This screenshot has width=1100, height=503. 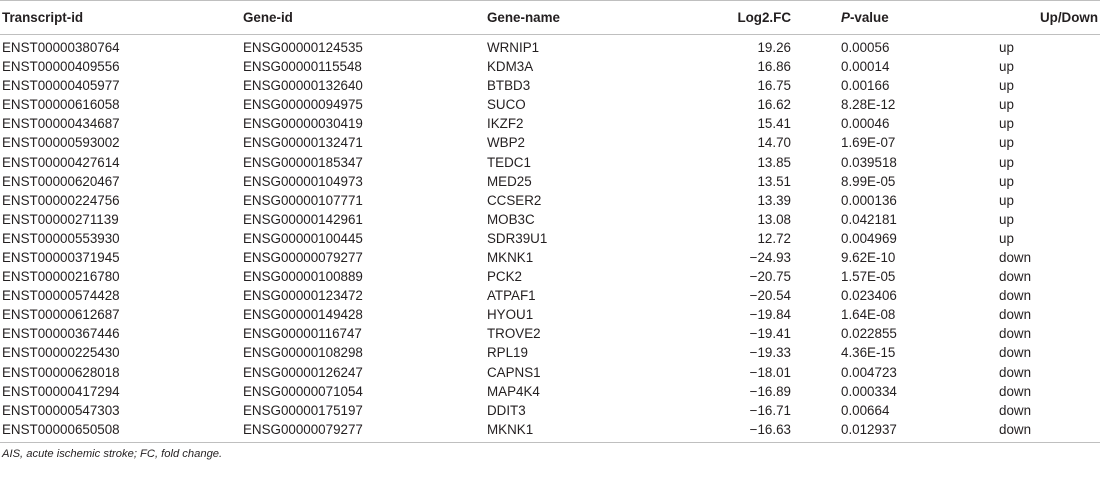 I want to click on cell-transcript-id: ENST00000224756, so click(x=61, y=200).